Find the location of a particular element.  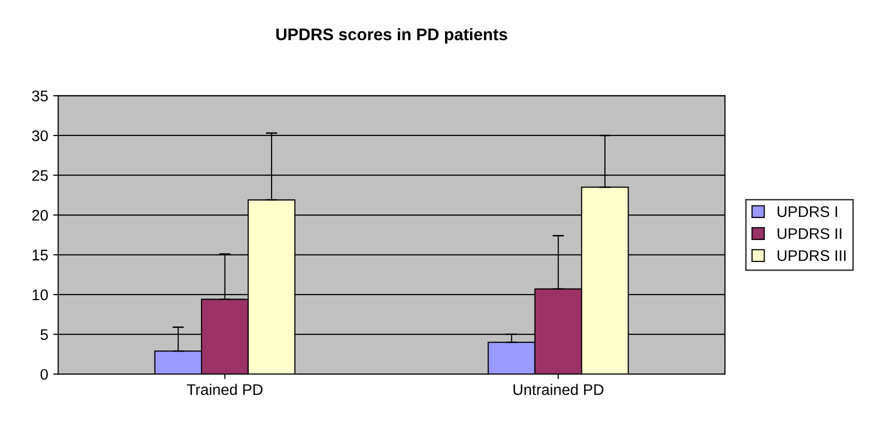

legend-label: UPDRS III is located at coordinates (812, 256).